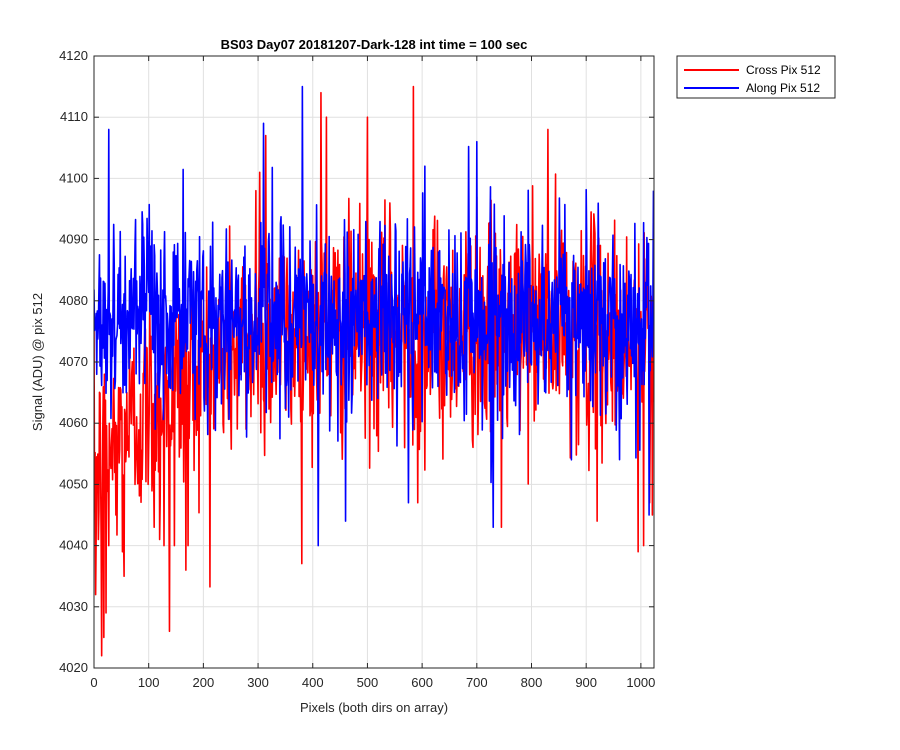 Image resolution: width=900 pixels, height=750 pixels. I want to click on y-tick-label: 4070, so click(73, 361).